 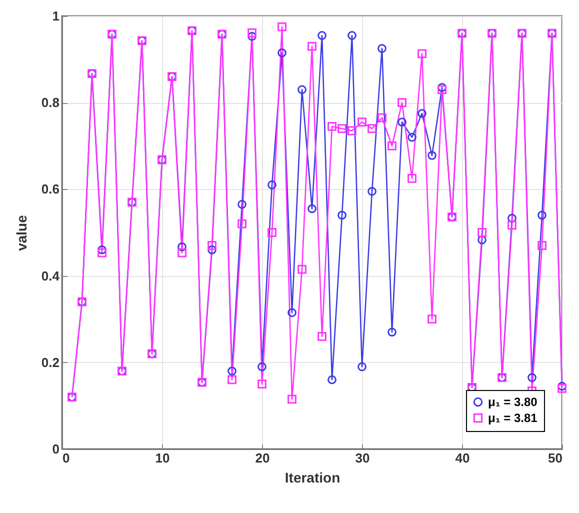 What do you see at coordinates (262, 458) in the screenshot?
I see `x-tick-label: 20` at bounding box center [262, 458].